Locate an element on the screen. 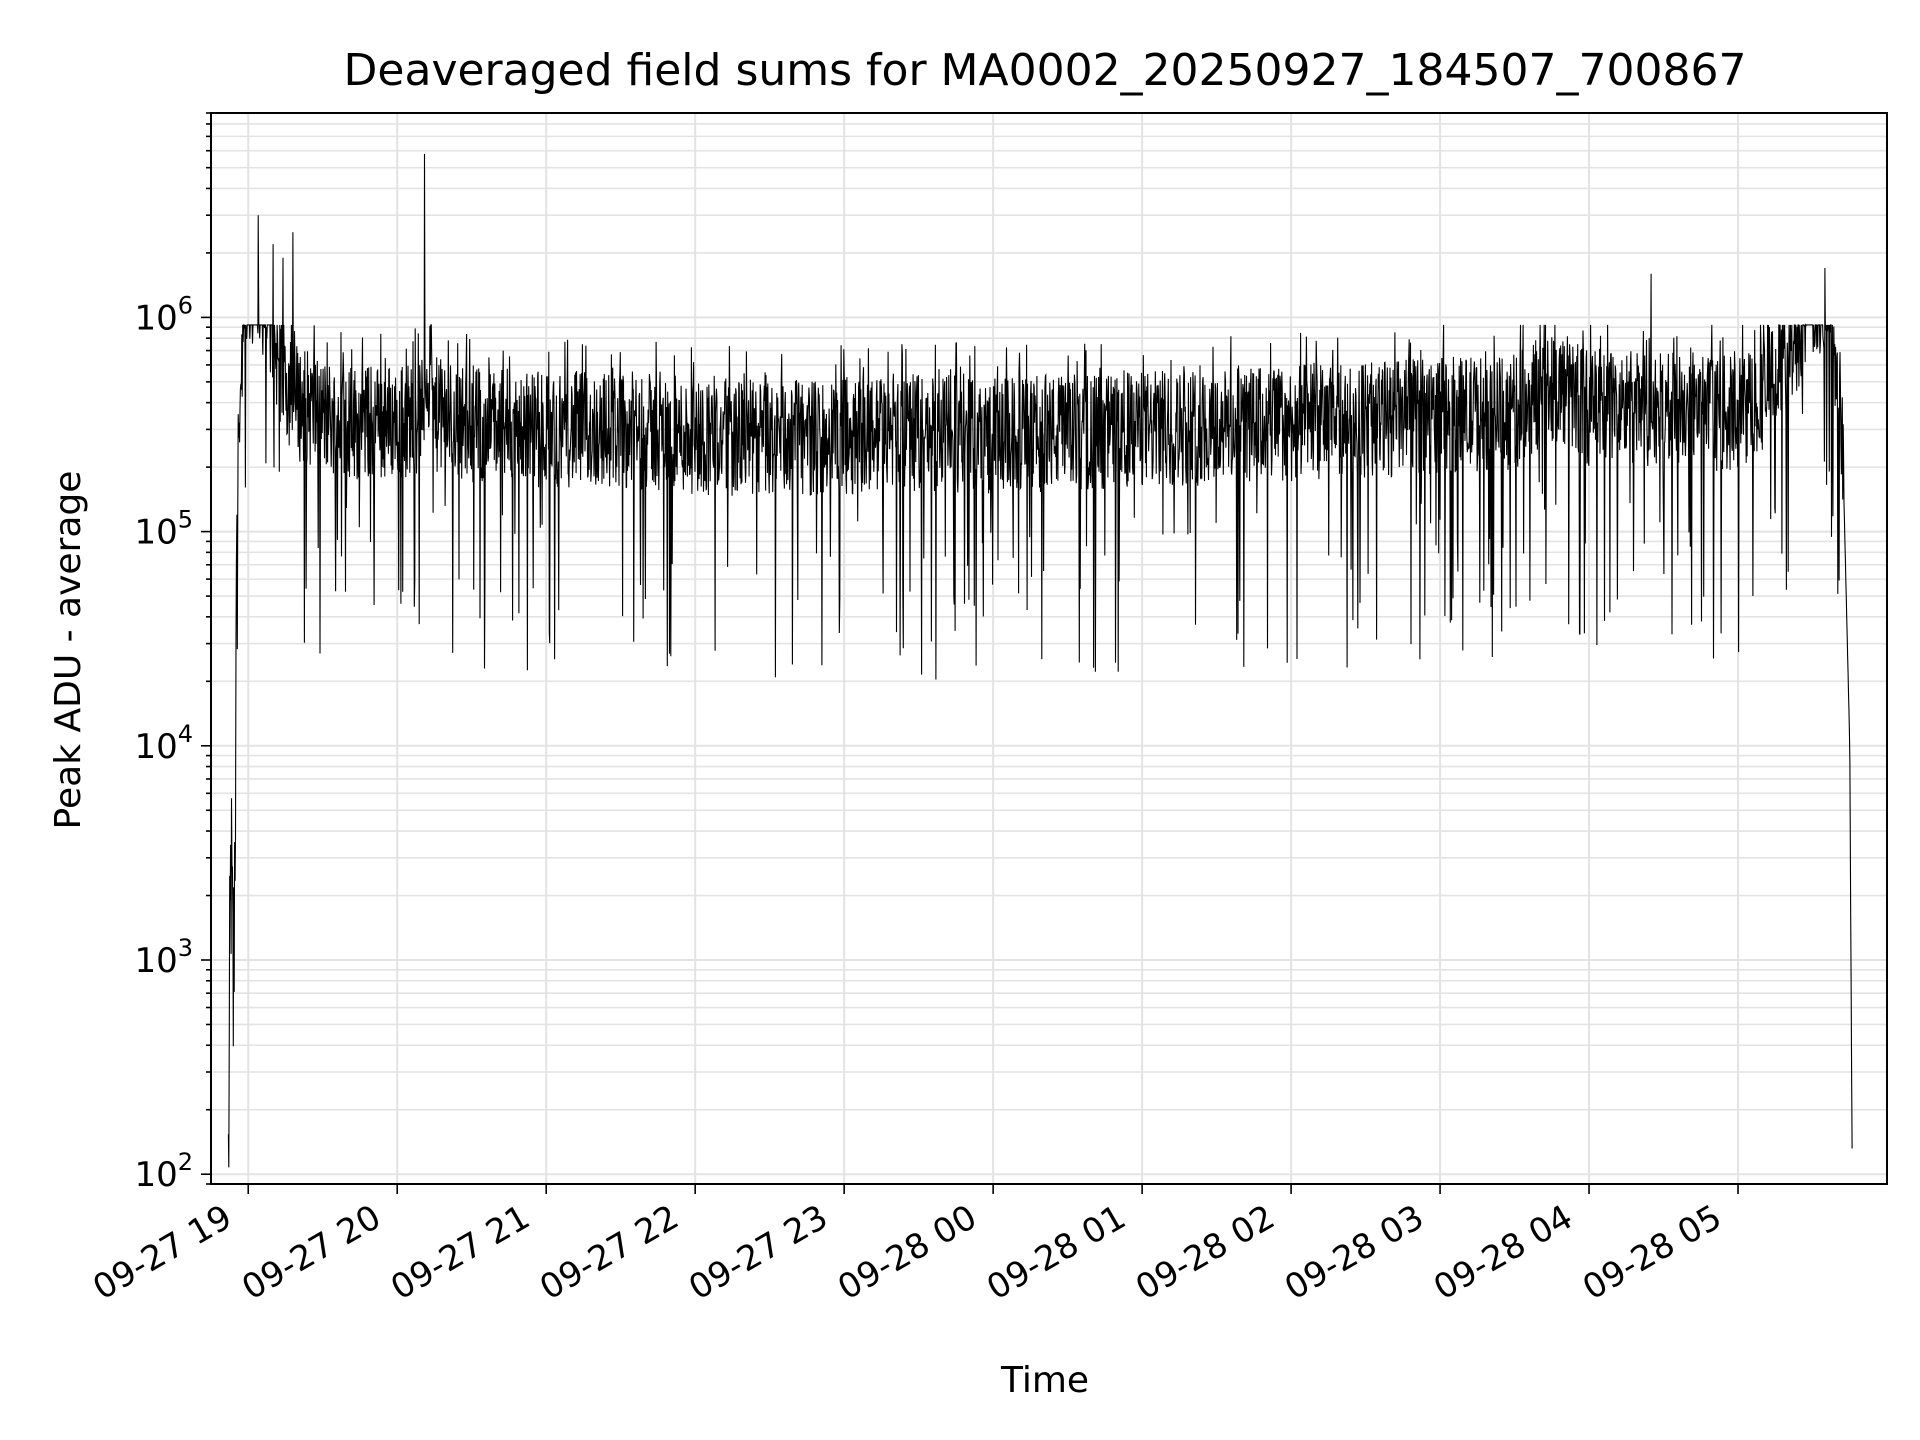 The height and width of the screenshot is (1440, 1920). y-tick-label: 10² is located at coordinates (163, 1171).